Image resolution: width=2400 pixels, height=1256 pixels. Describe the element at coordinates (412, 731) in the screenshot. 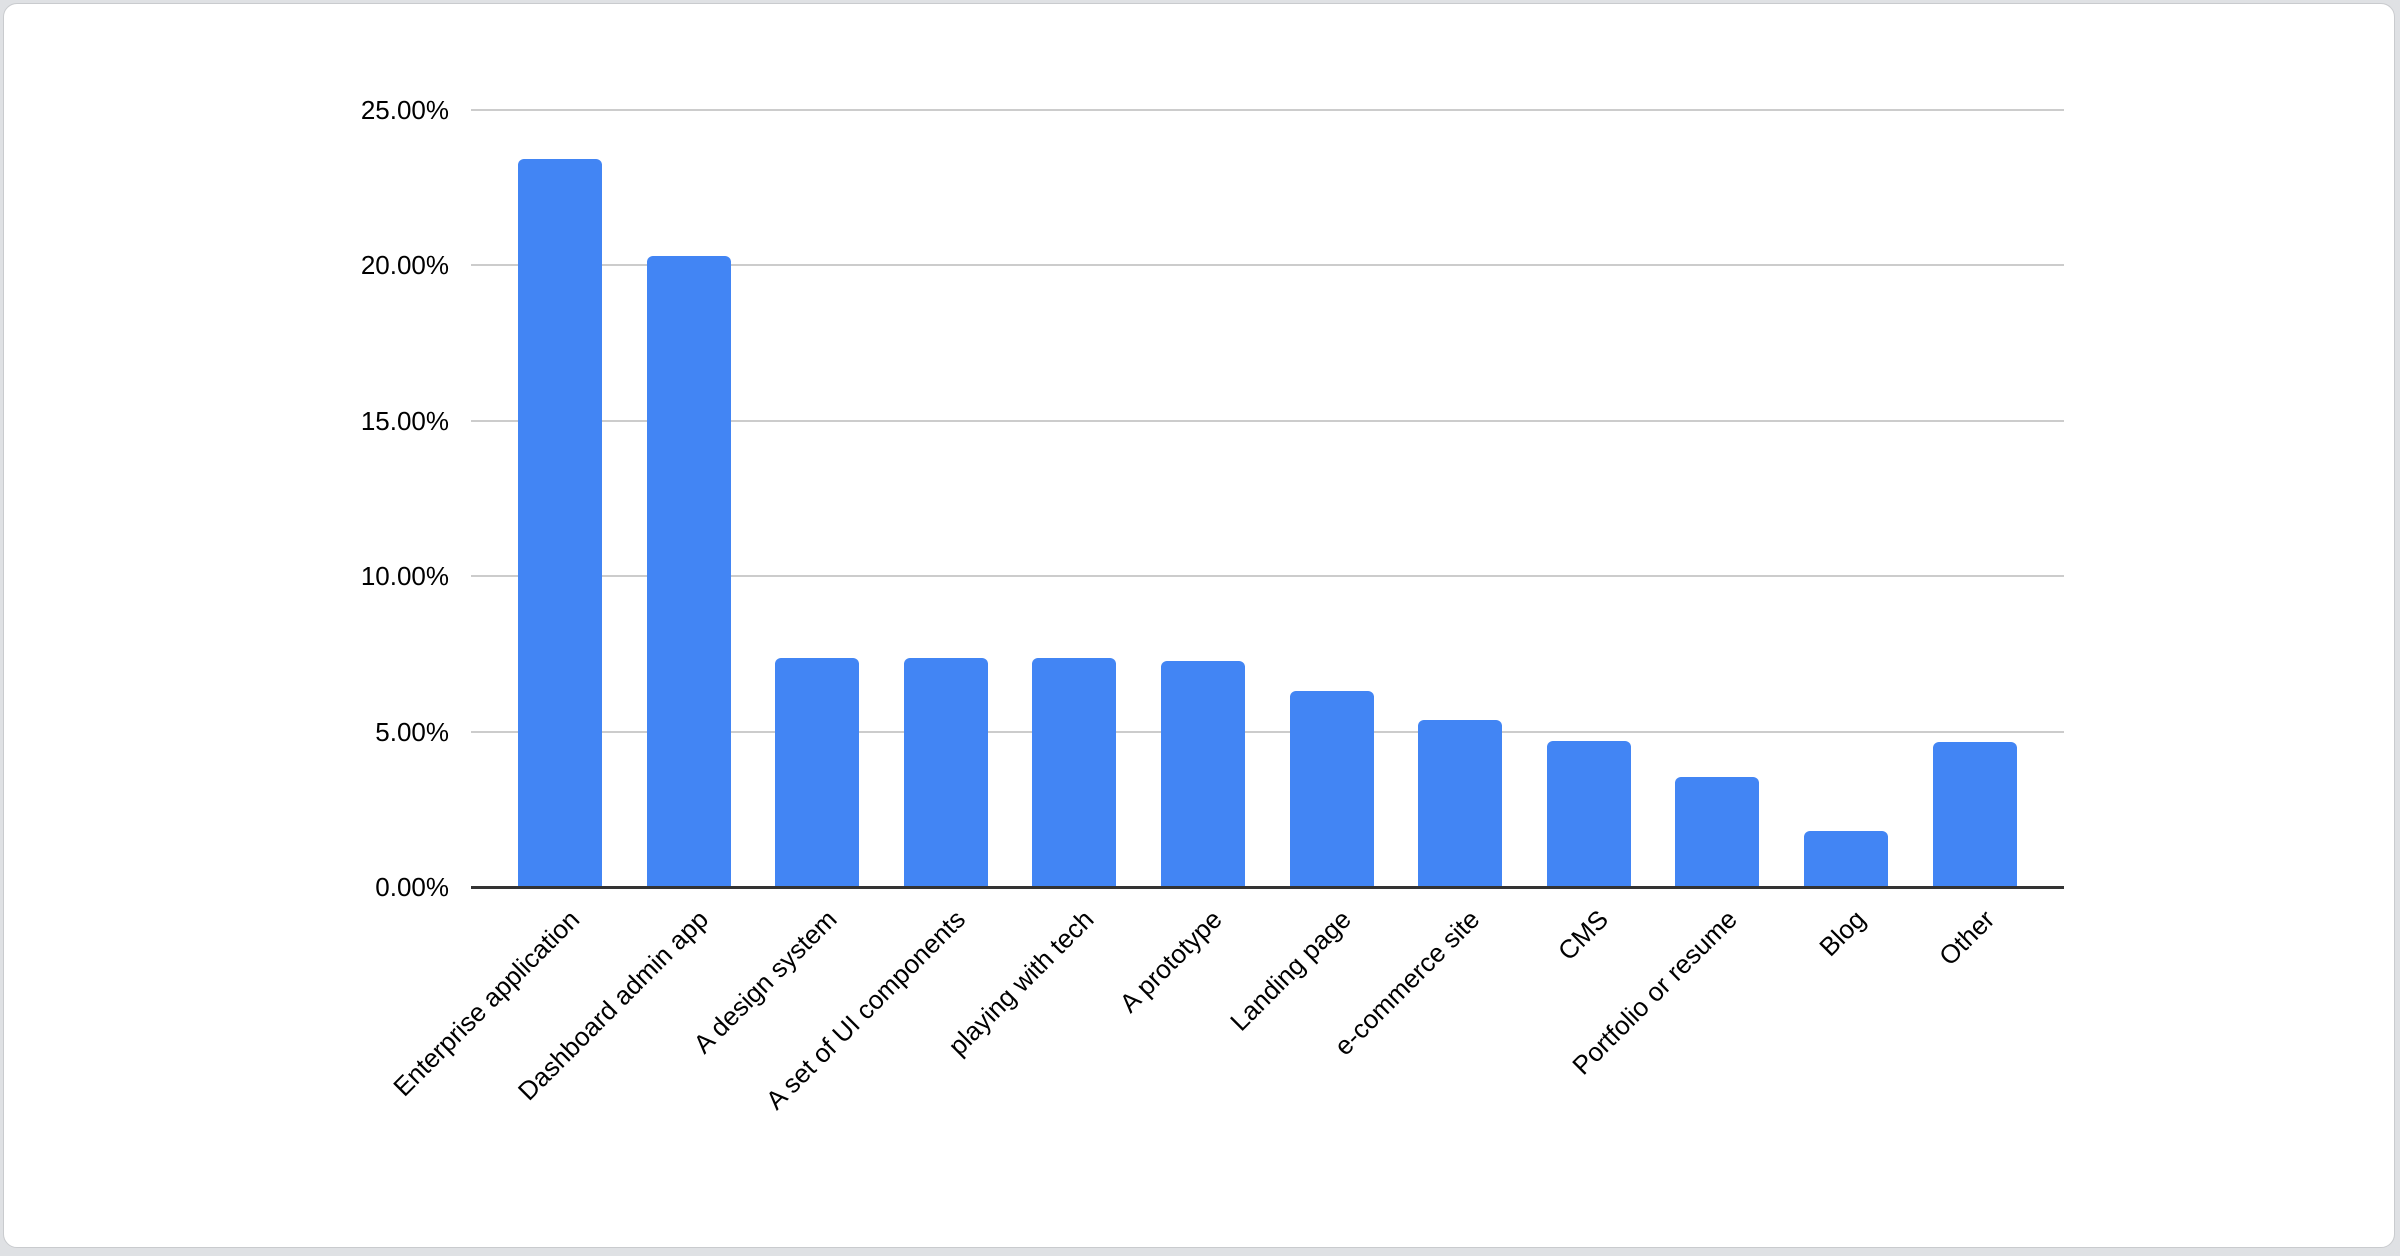

I see `y-axis-tick-label: 5.00%` at that location.